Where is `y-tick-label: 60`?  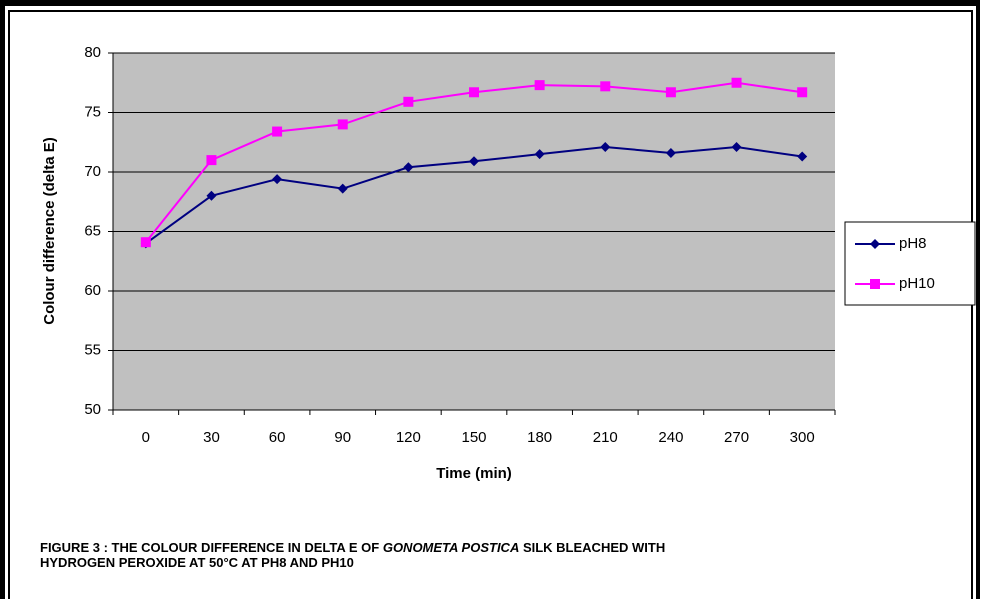 y-tick-label: 60 is located at coordinates (92, 290).